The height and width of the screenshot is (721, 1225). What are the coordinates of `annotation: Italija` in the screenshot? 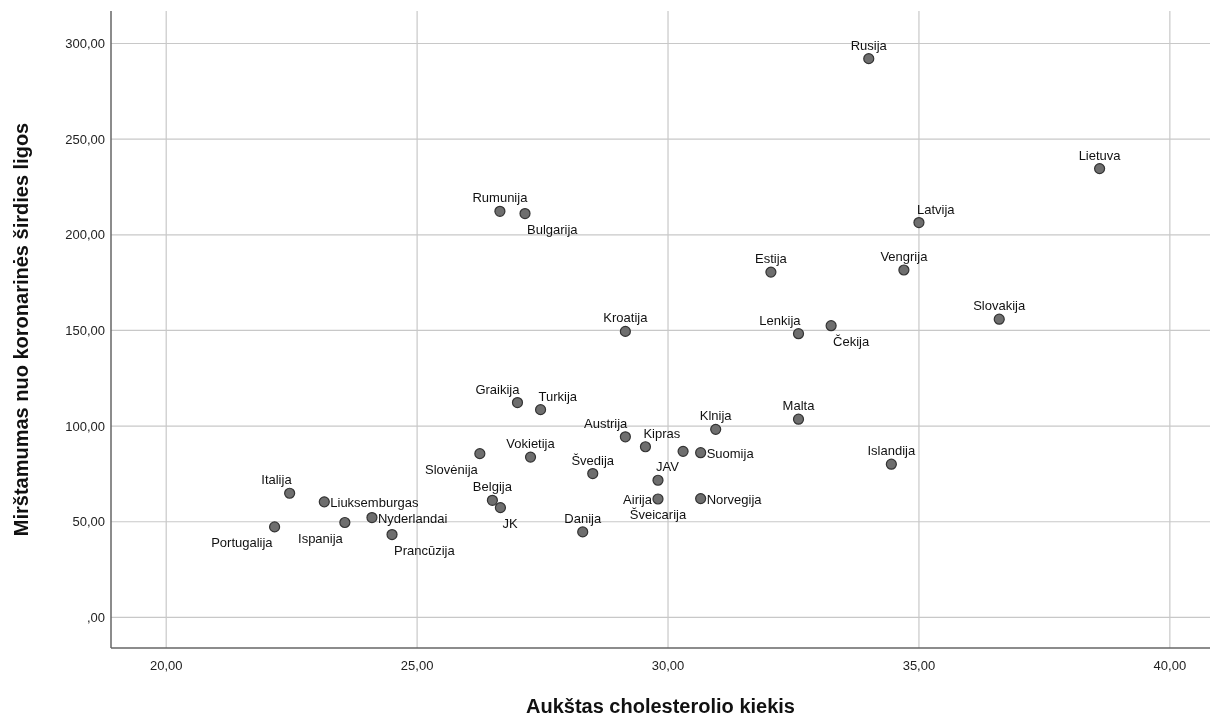 It's located at (277, 480).